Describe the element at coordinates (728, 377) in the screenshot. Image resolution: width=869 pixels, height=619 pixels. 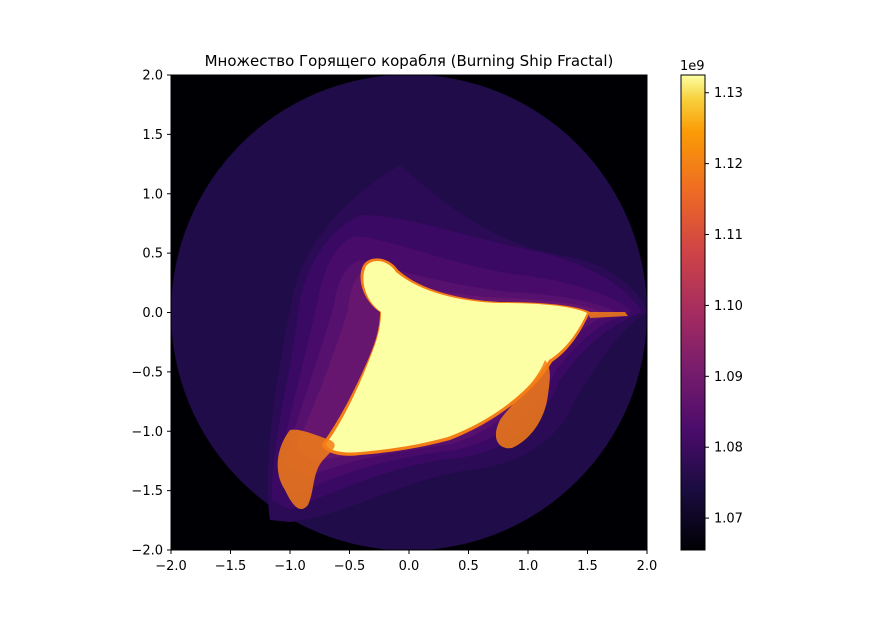
I see `colorbar-tick-label: 1.09` at that location.